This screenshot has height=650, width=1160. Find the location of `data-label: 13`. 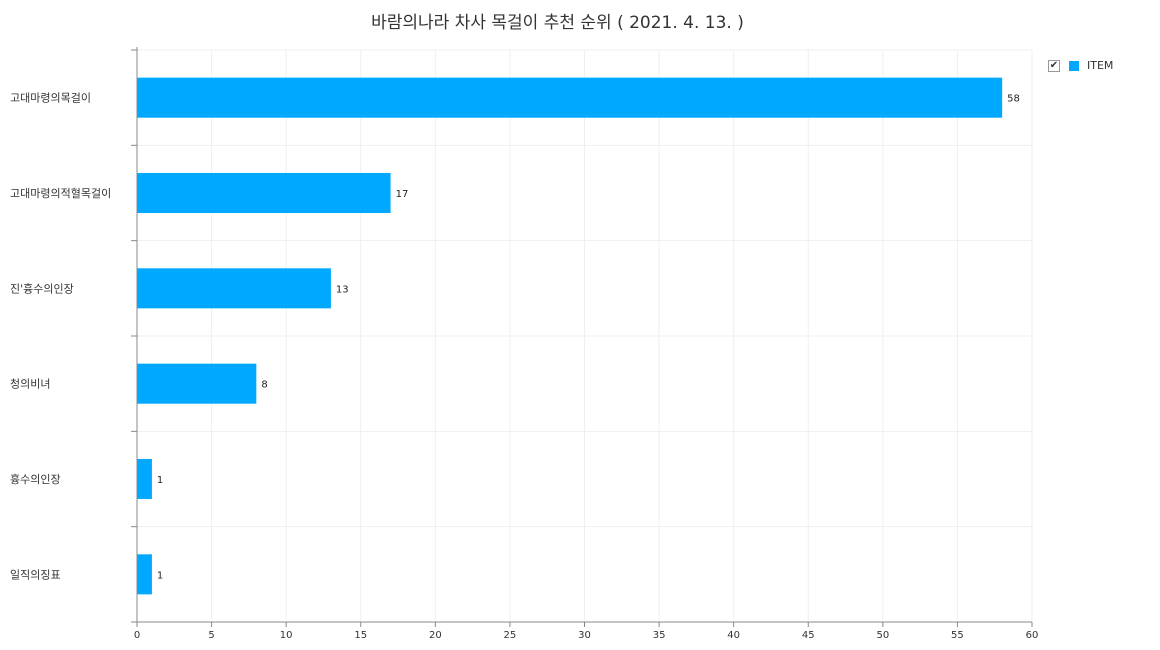

data-label: 13 is located at coordinates (342, 289).